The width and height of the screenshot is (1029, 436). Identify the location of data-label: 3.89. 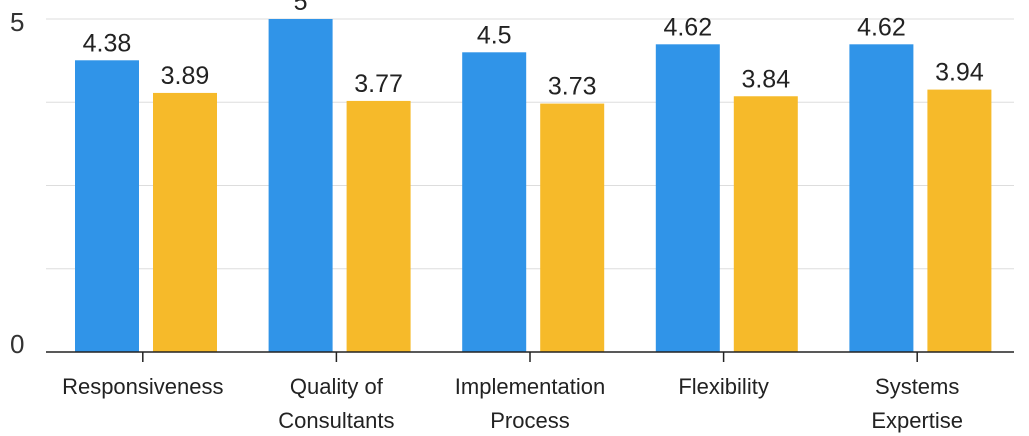
(185, 76).